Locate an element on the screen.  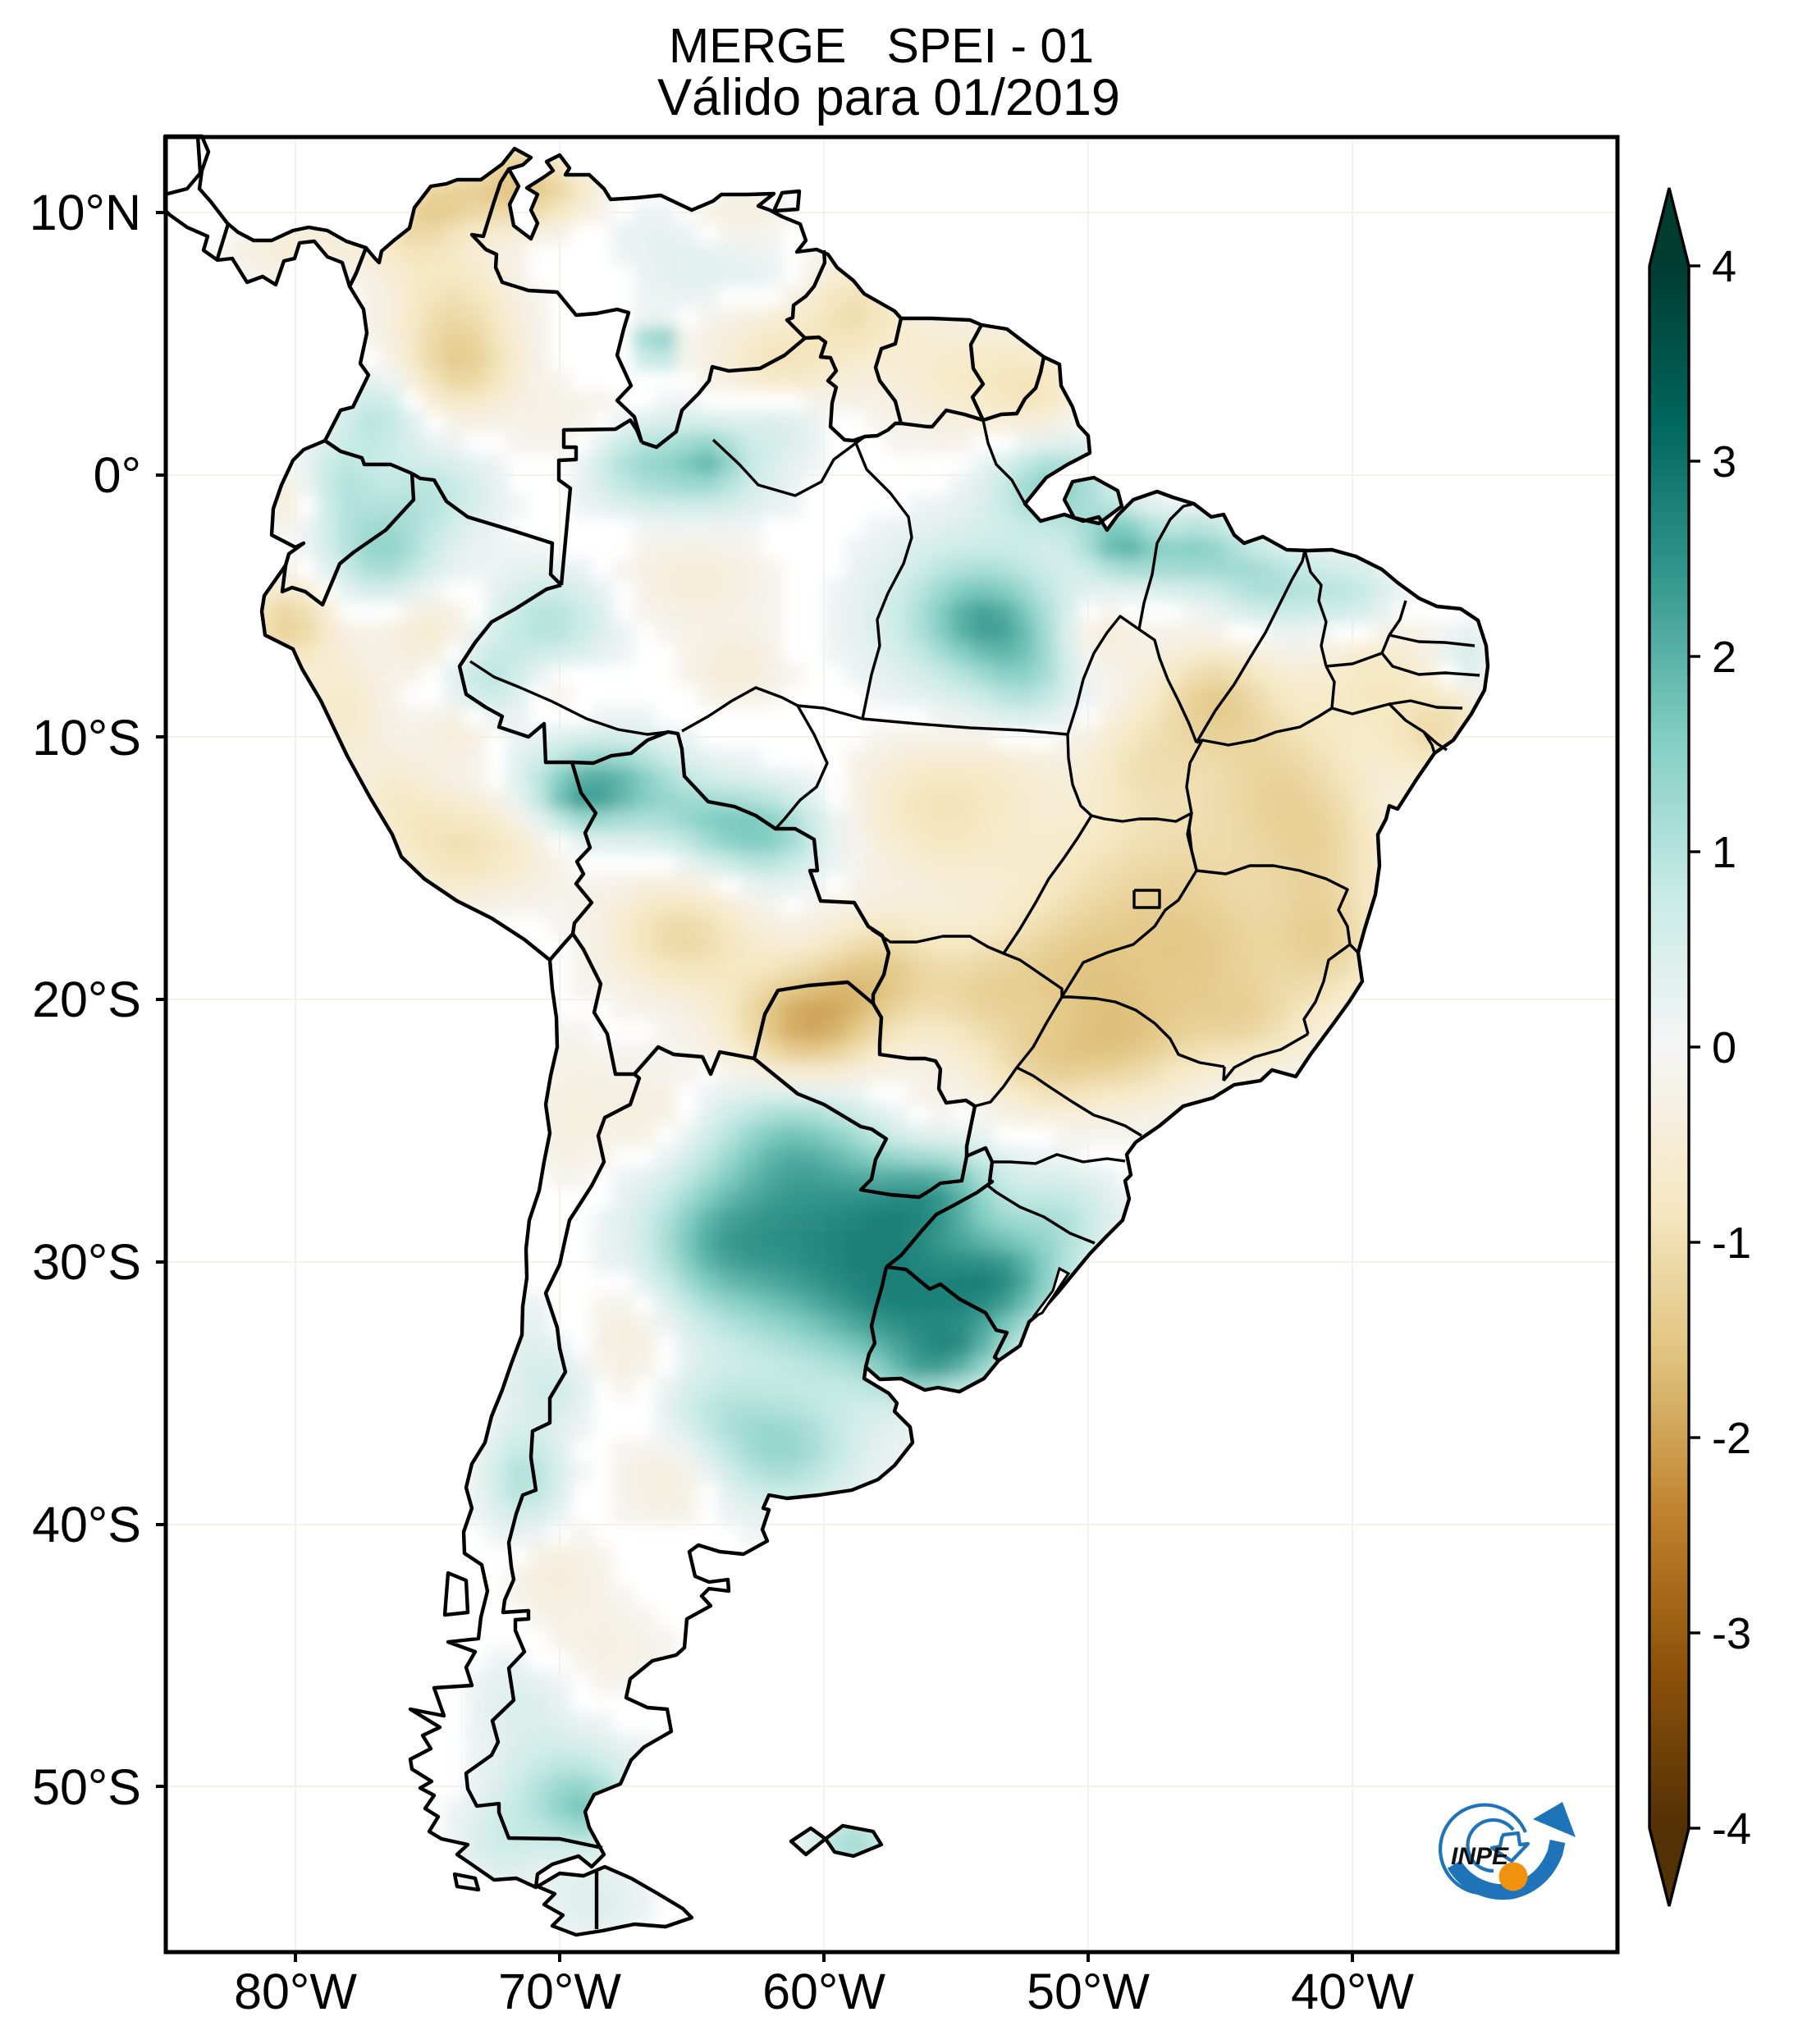
svg-text: 4 is located at coordinates (1724, 266).